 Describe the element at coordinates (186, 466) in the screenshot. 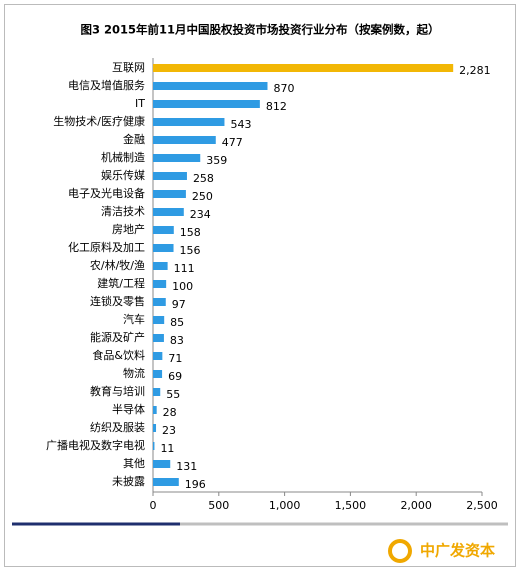

I see `value-label: 131` at that location.